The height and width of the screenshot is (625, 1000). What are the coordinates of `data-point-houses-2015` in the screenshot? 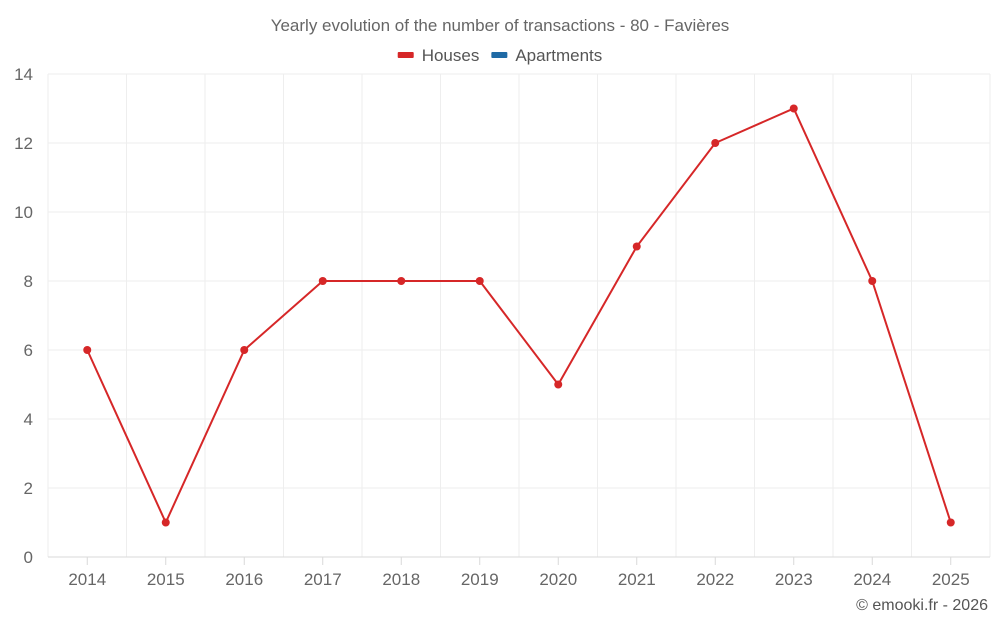 It's located at (165, 522).